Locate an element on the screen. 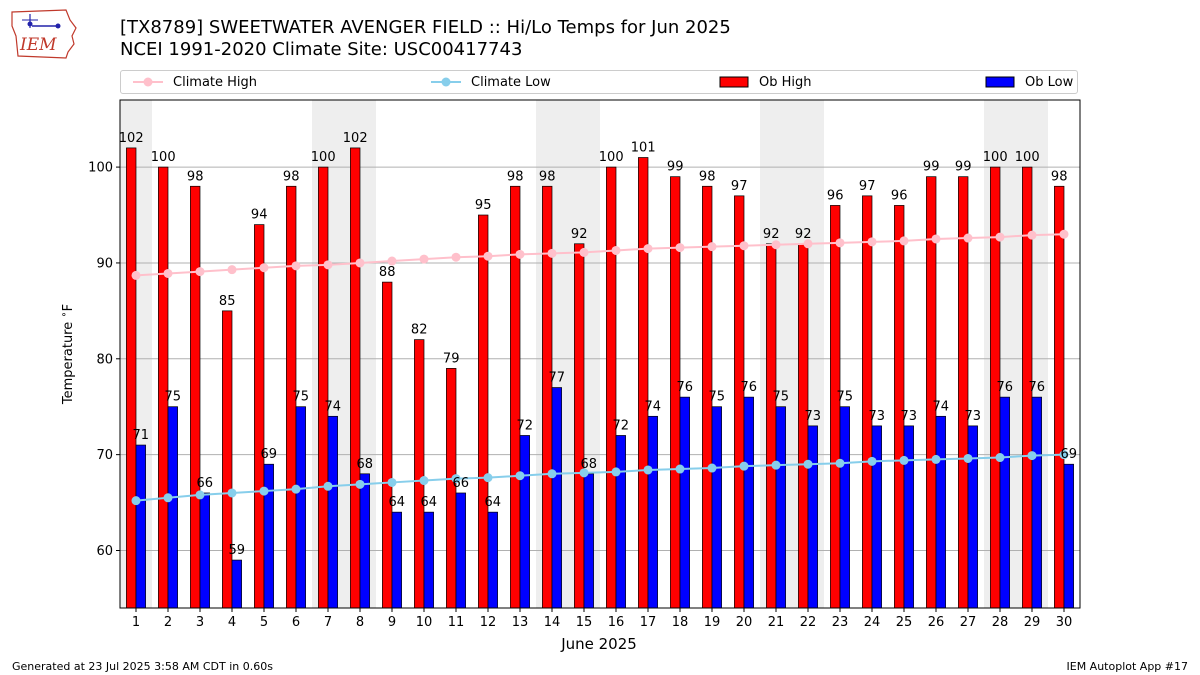 The image size is (1200, 675). ob-high-label-day-19: 98 is located at coordinates (707, 176).